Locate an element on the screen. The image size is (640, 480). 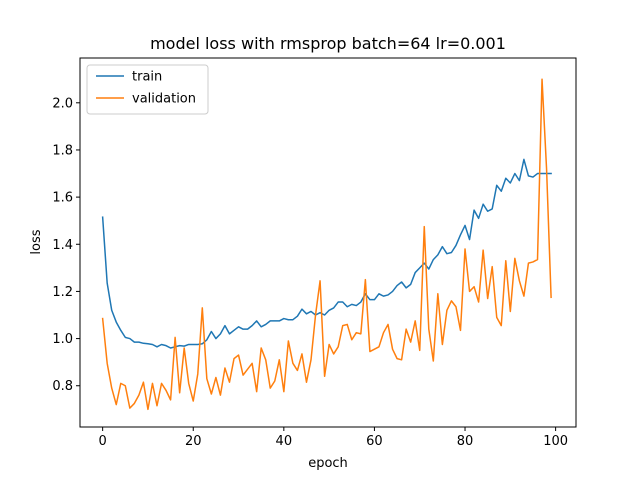
x-tick-label: 60 is located at coordinates (374, 441).